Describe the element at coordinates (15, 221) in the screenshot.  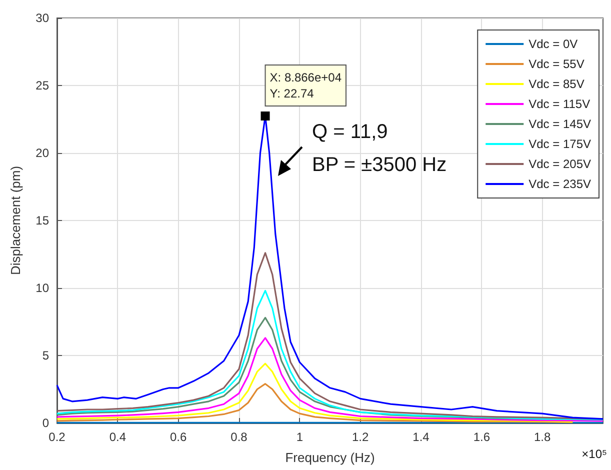
I see `y-axis-title: Displacement (pm)` at that location.